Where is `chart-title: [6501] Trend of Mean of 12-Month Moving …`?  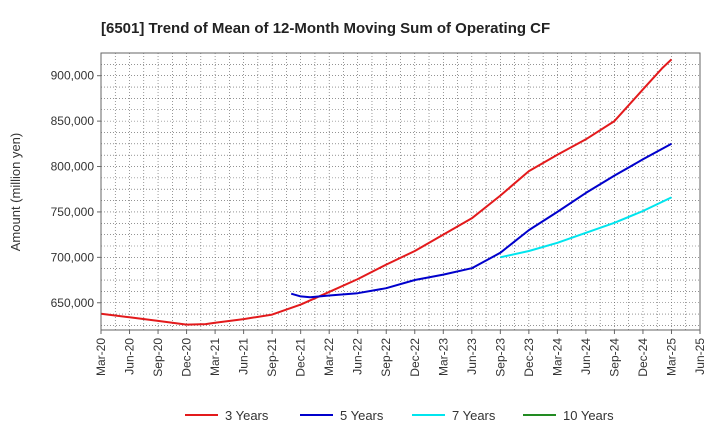
chart-title: [6501] Trend of Mean of 12-Month Moving … is located at coordinates (325, 28).